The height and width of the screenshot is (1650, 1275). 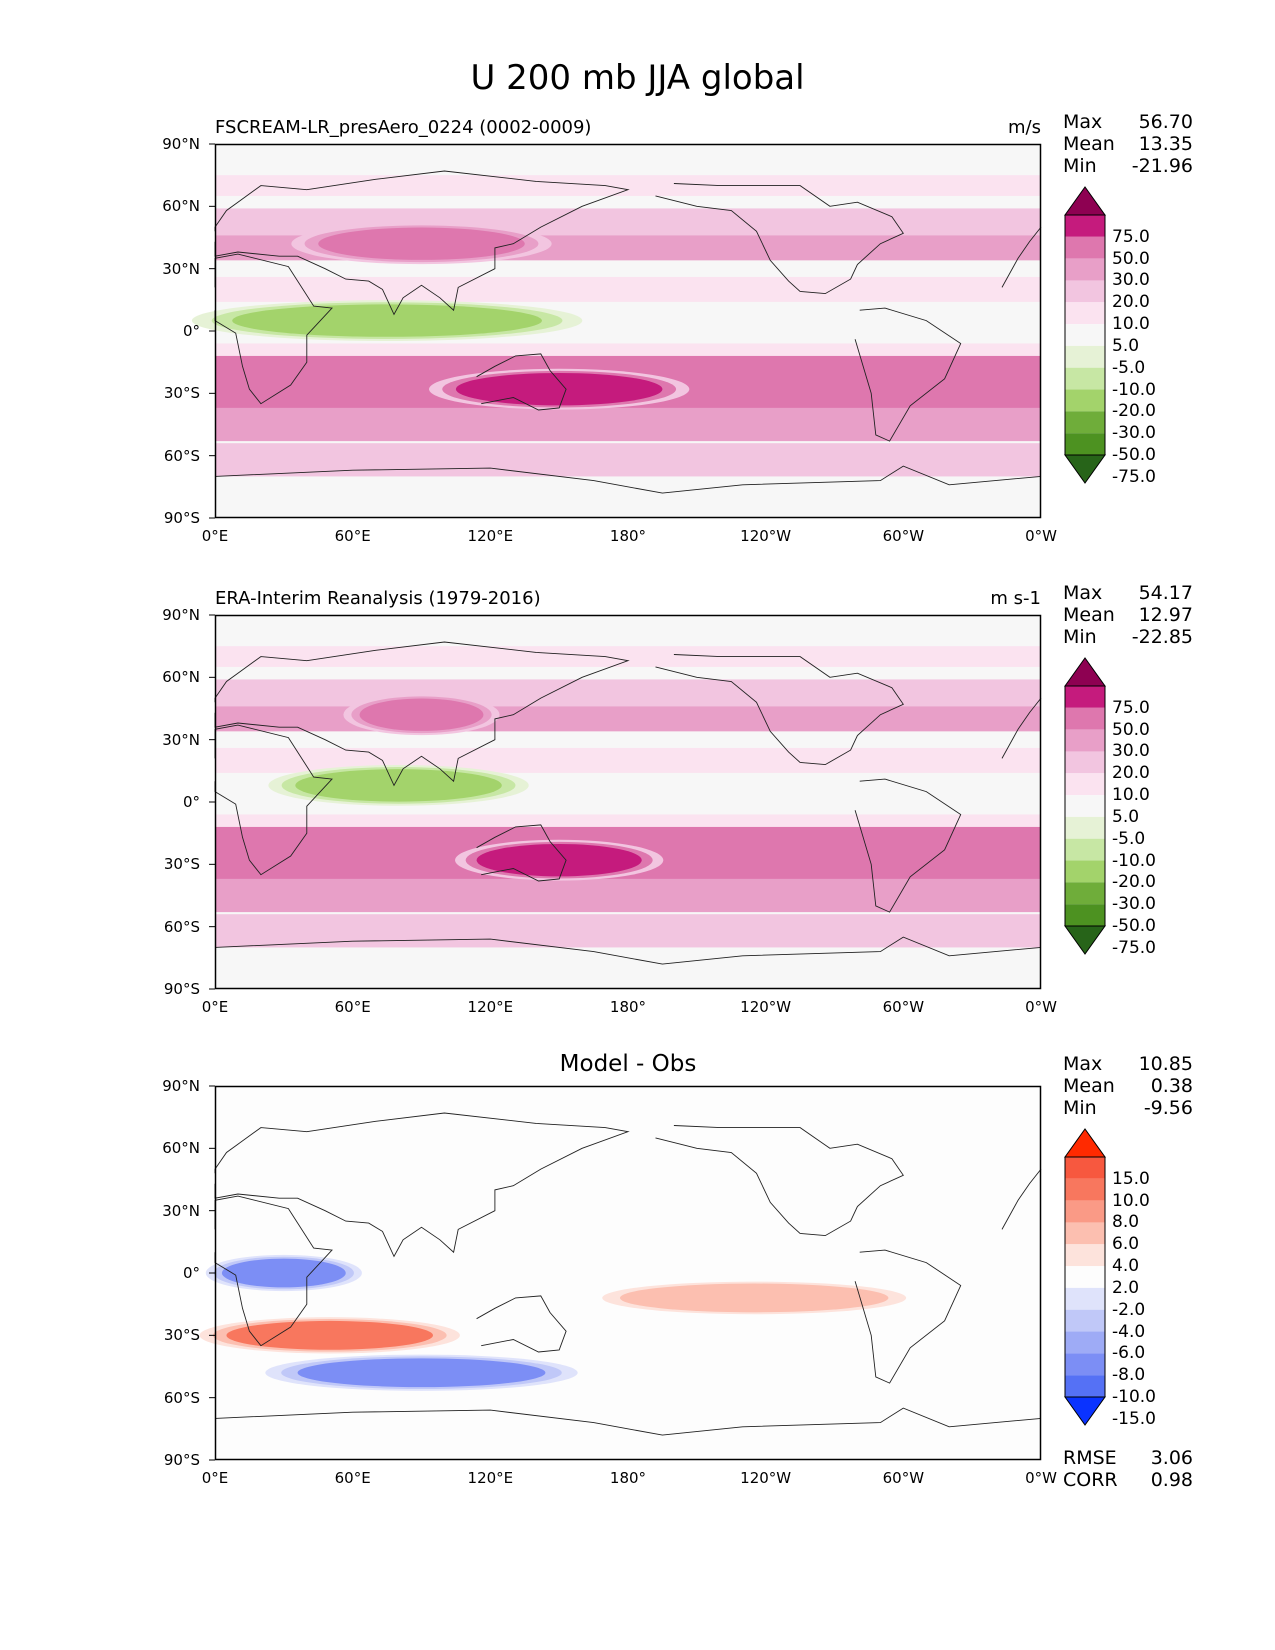 What do you see at coordinates (1134, 1418) in the screenshot?
I see `colorbar-label: -15.0` at bounding box center [1134, 1418].